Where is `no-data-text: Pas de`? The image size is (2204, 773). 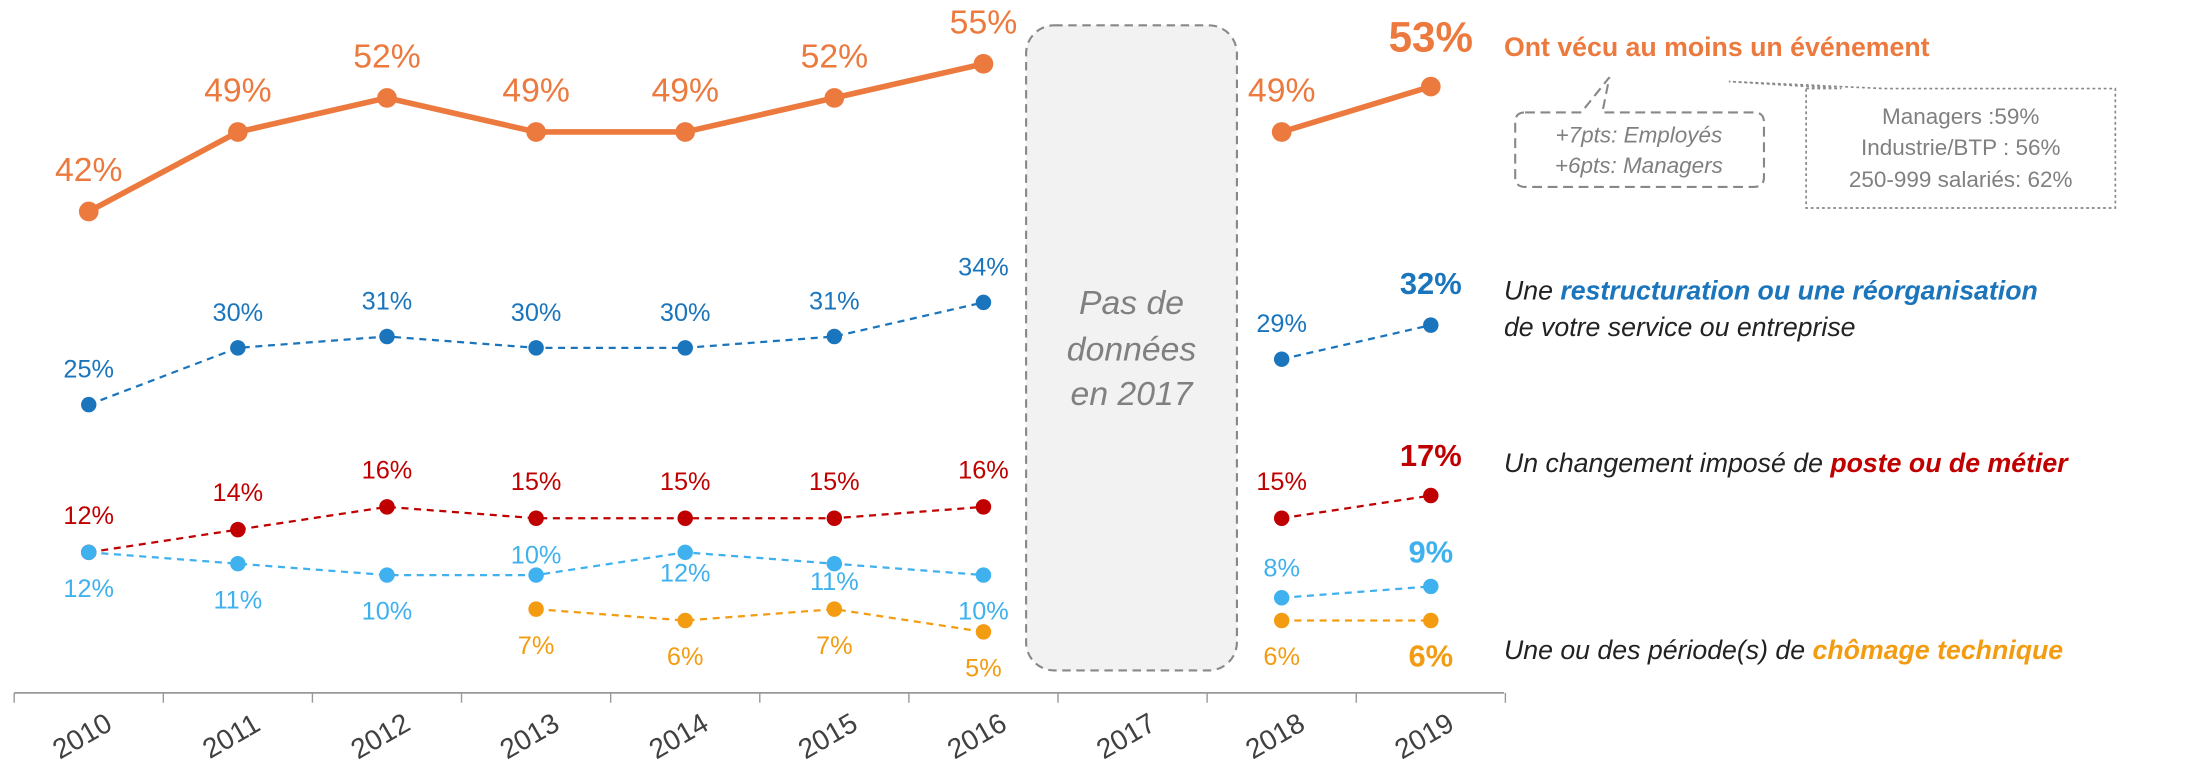
no-data-text: Pas de is located at coordinates (1131, 303).